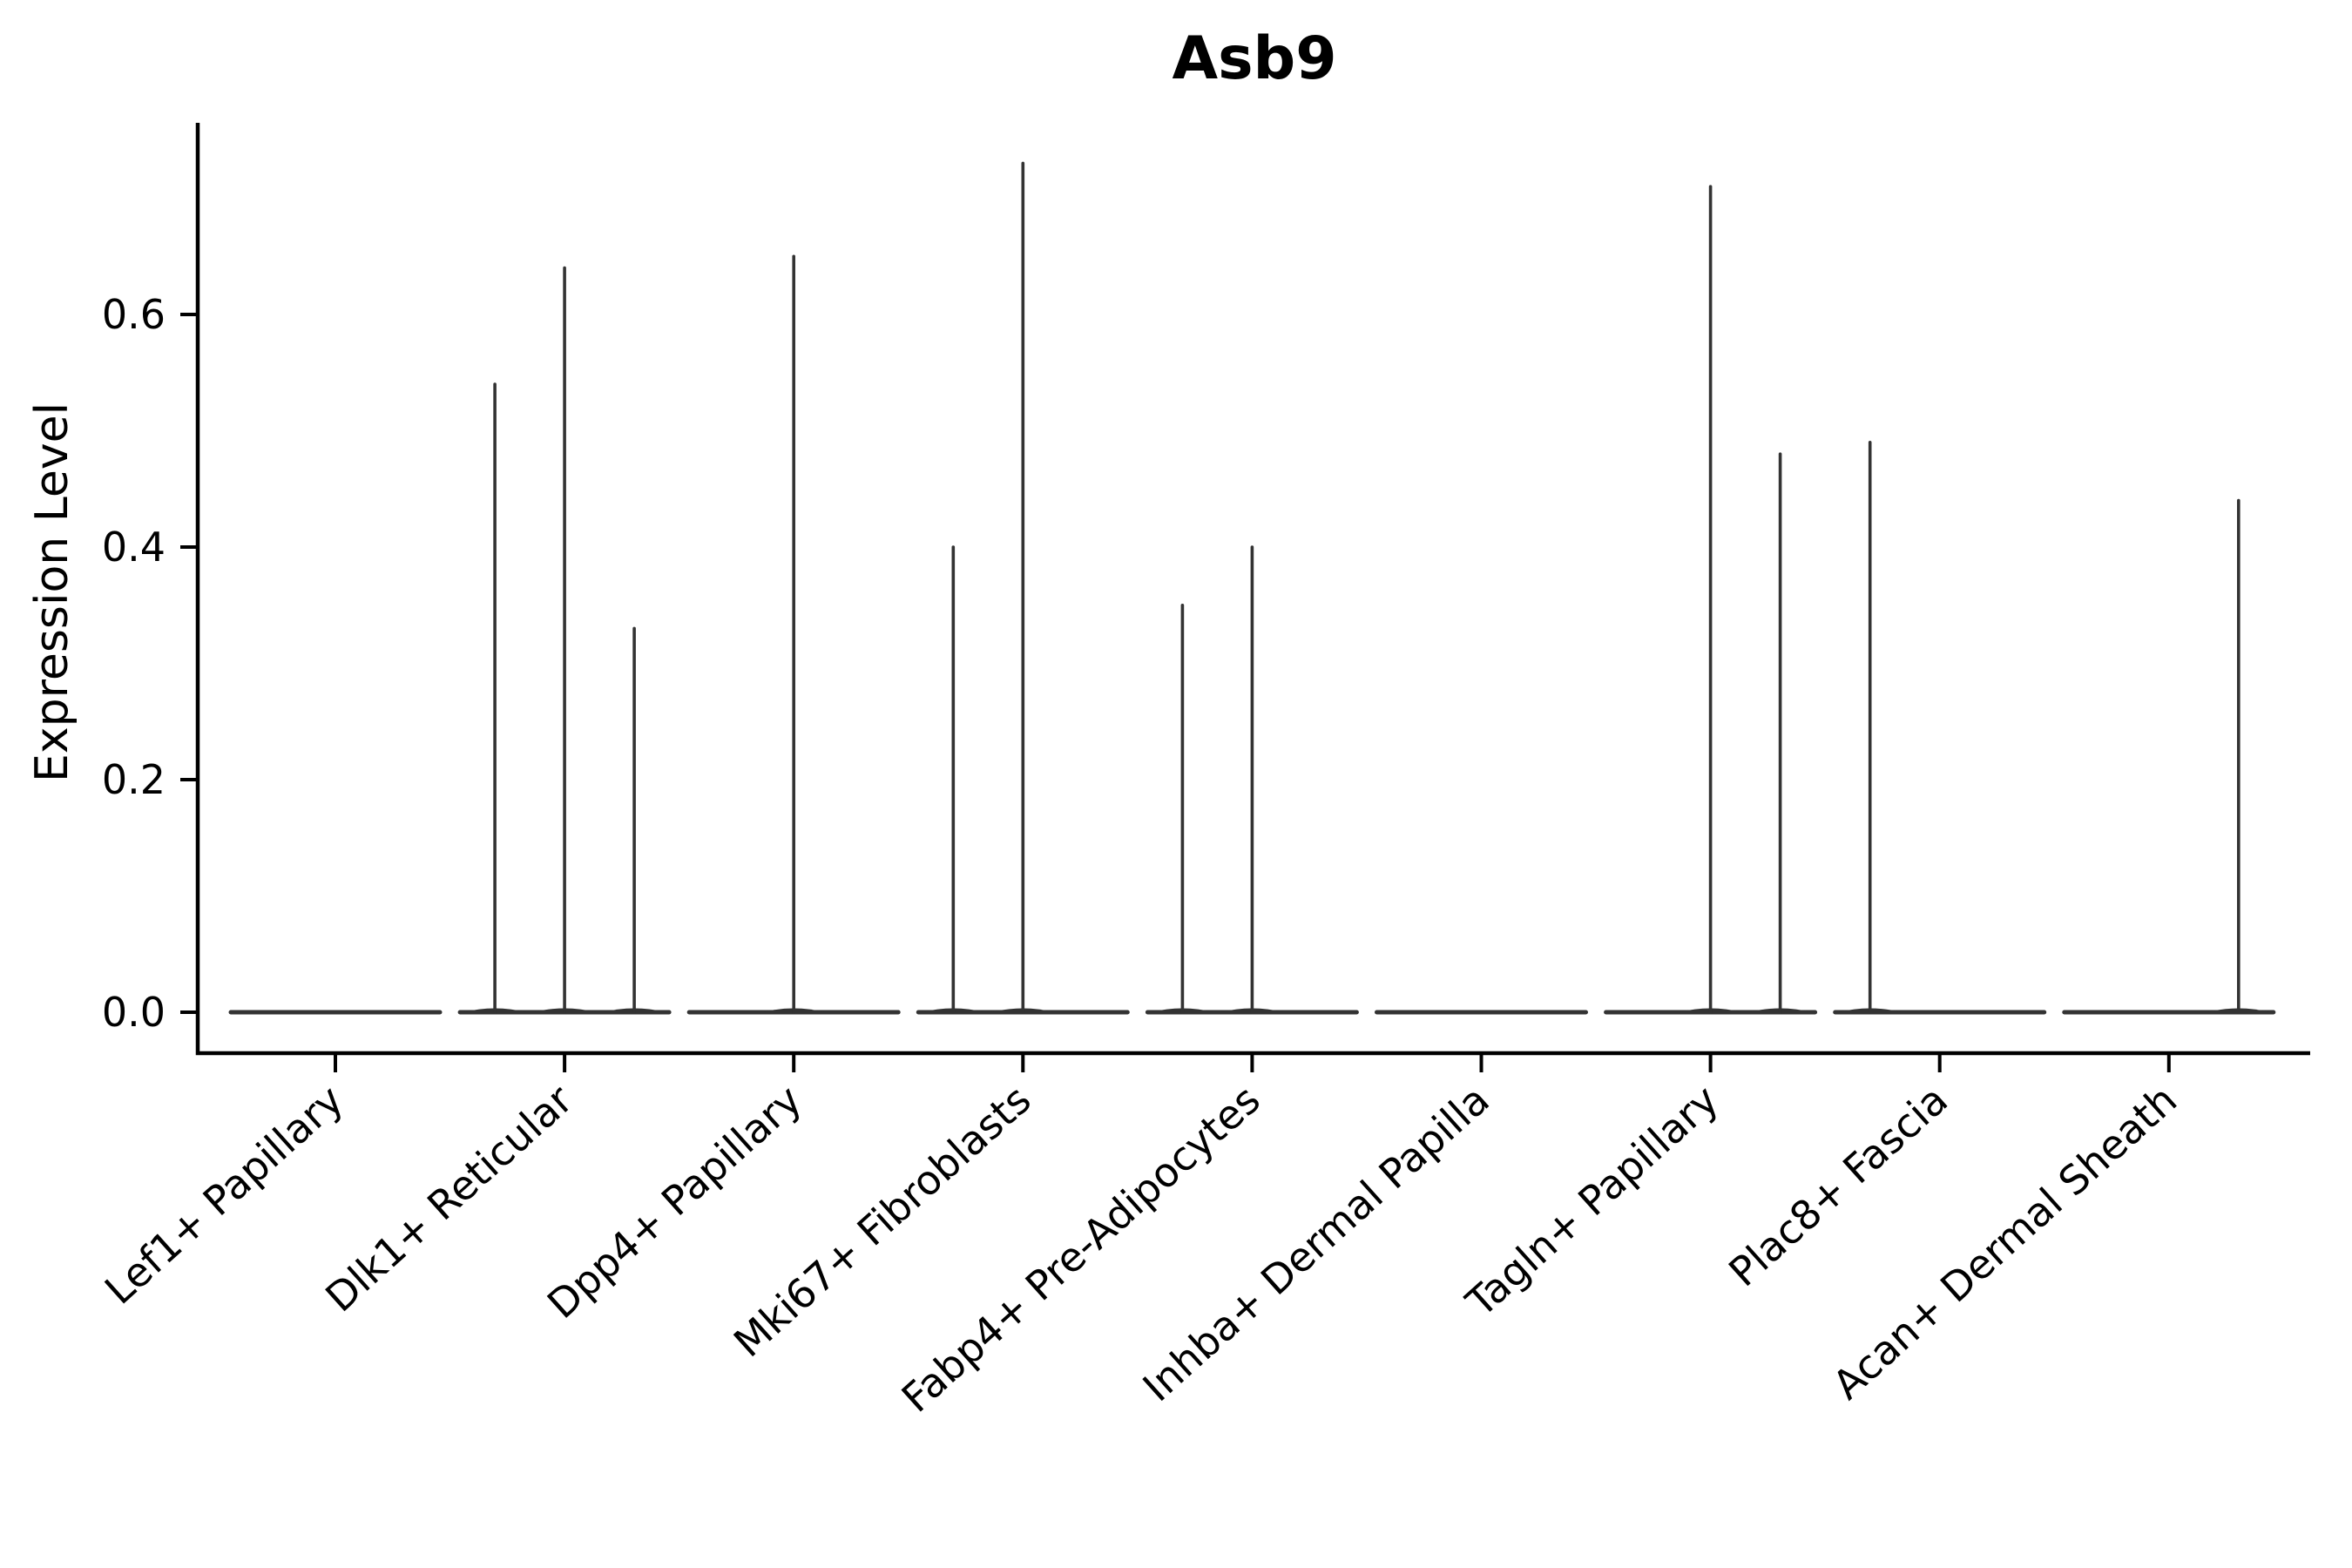  Describe the element at coordinates (134, 1013) in the screenshot. I see `y-tick-label: 0.0` at that location.